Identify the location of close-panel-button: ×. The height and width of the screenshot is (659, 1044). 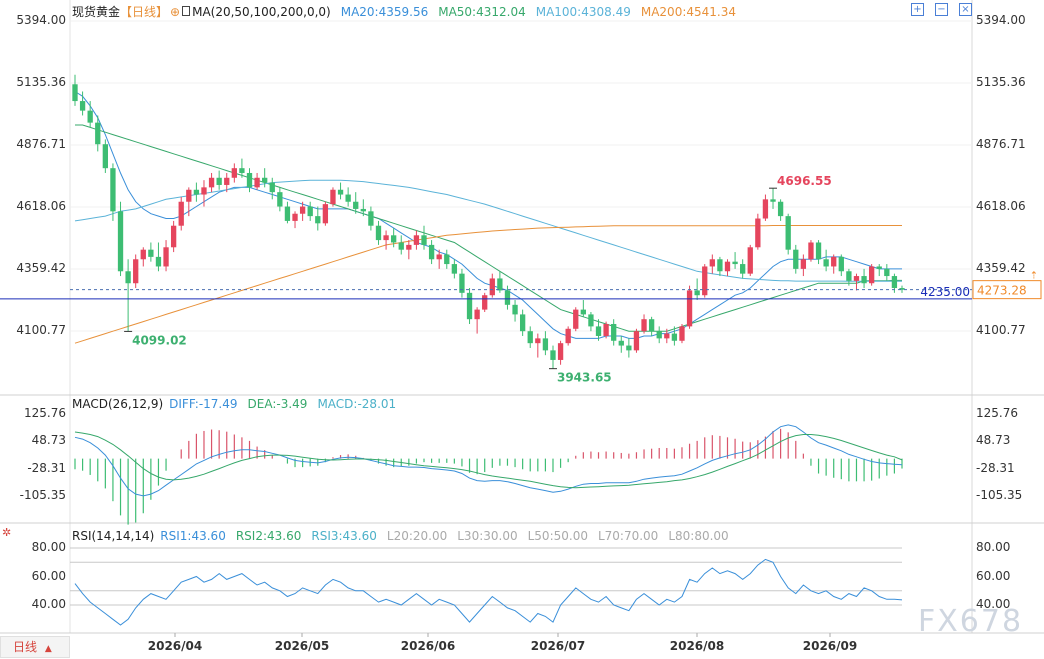
(965, 9).